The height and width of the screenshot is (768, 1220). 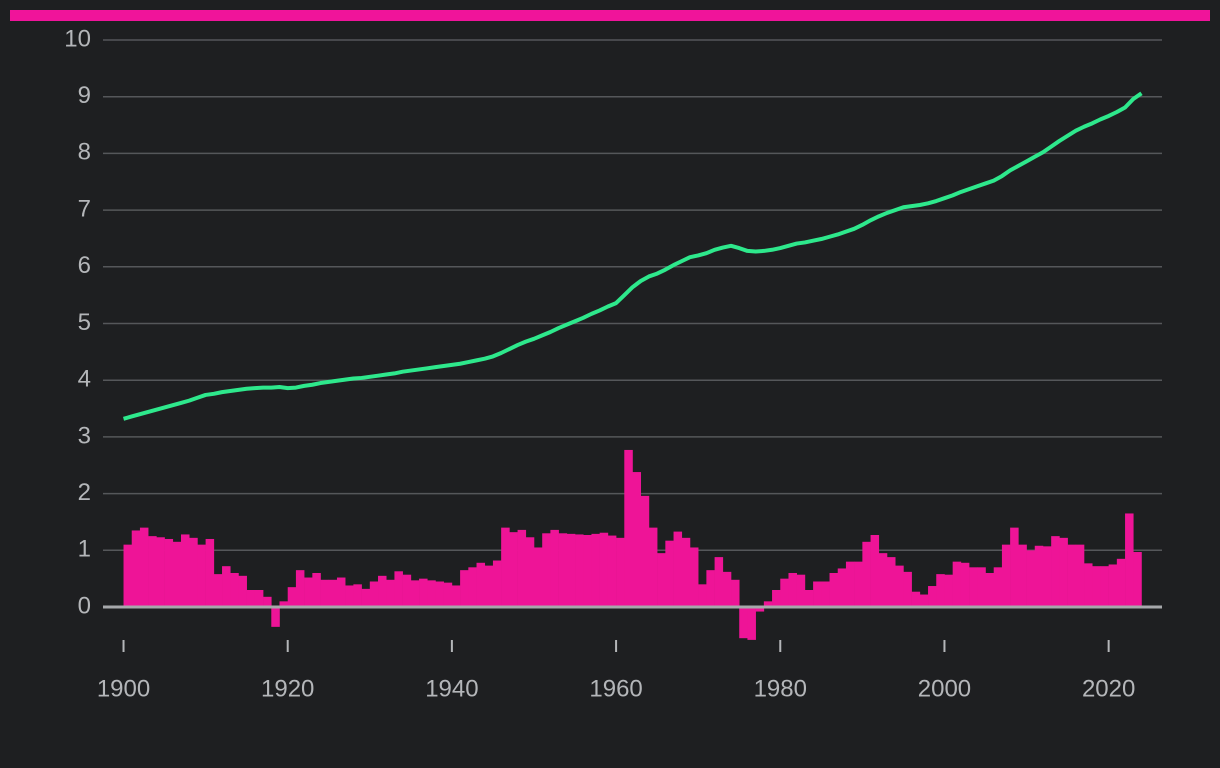 What do you see at coordinates (610, 15) in the screenshot?
I see `accent-bar` at bounding box center [610, 15].